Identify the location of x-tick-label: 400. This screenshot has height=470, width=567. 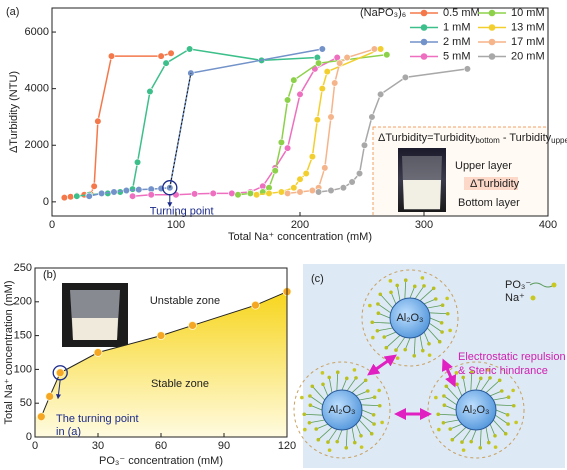
(548, 225).